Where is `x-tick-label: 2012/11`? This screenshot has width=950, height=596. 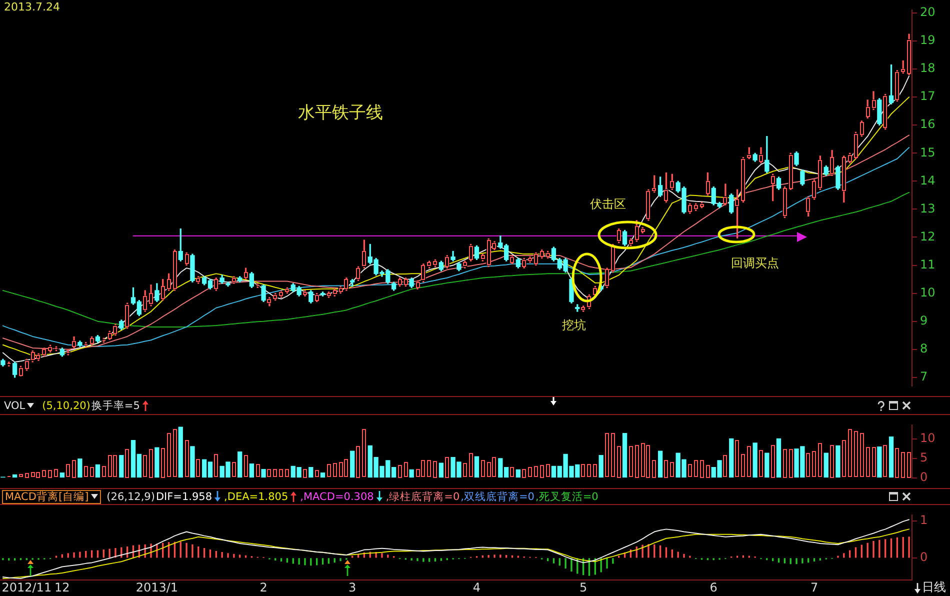
x-tick-label: 2012/11 is located at coordinates (27, 587).